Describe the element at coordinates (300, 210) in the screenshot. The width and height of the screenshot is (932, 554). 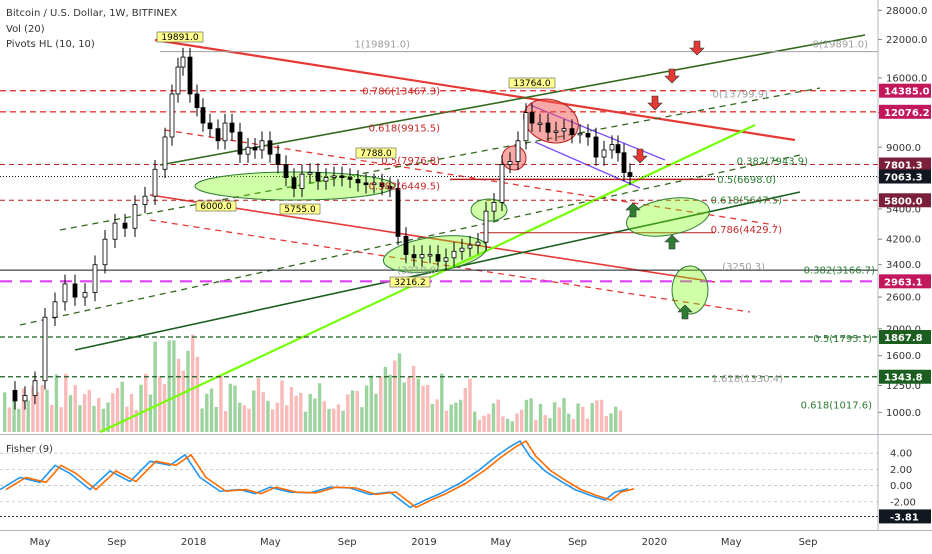
I see `pivot-label-4: 5755.0` at that location.